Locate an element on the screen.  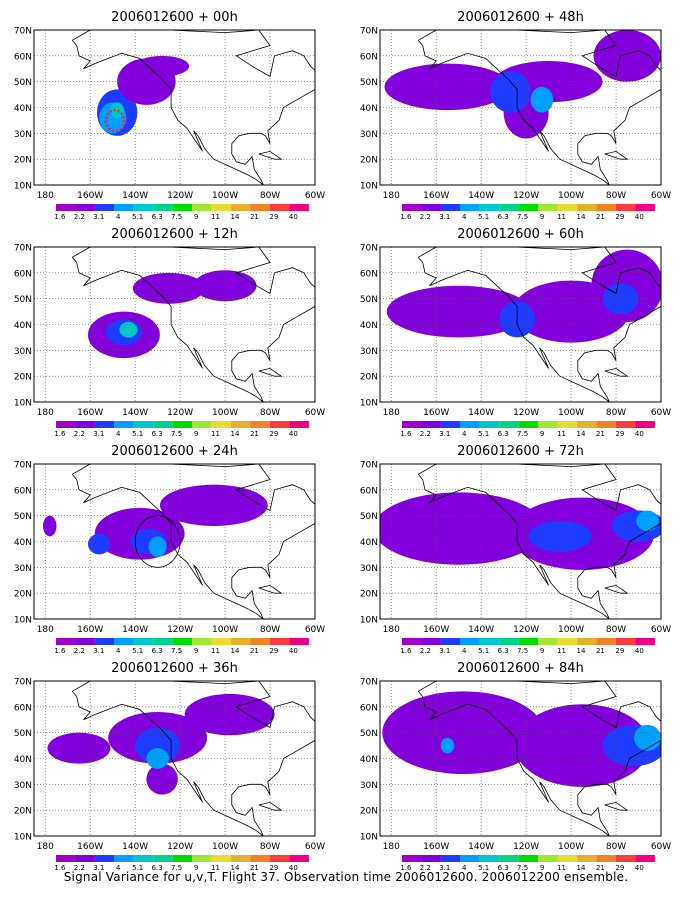
colorbar-label: 2.2 is located at coordinates (425, 868).